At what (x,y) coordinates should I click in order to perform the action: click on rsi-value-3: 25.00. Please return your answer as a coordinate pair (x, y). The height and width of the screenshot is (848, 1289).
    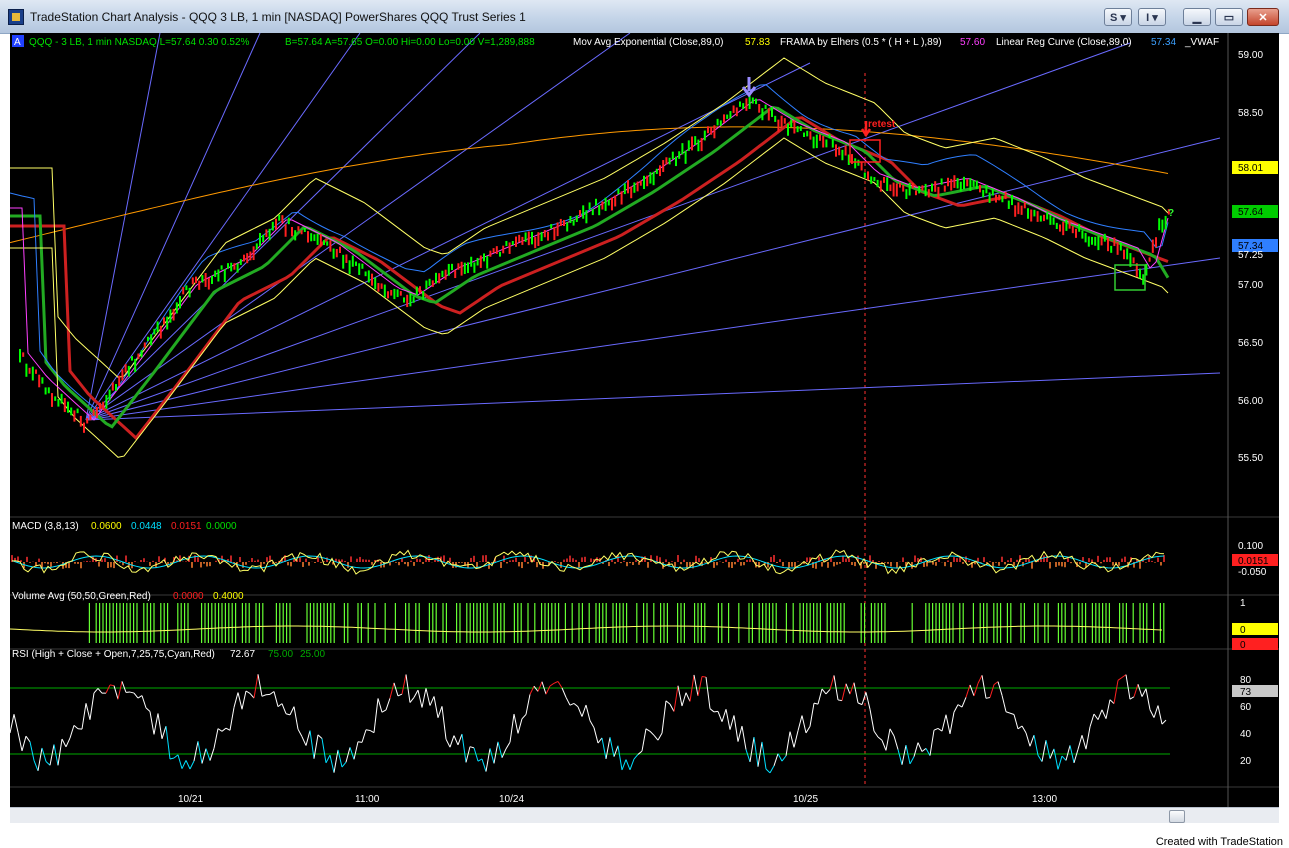
    Looking at the image, I should click on (312, 654).